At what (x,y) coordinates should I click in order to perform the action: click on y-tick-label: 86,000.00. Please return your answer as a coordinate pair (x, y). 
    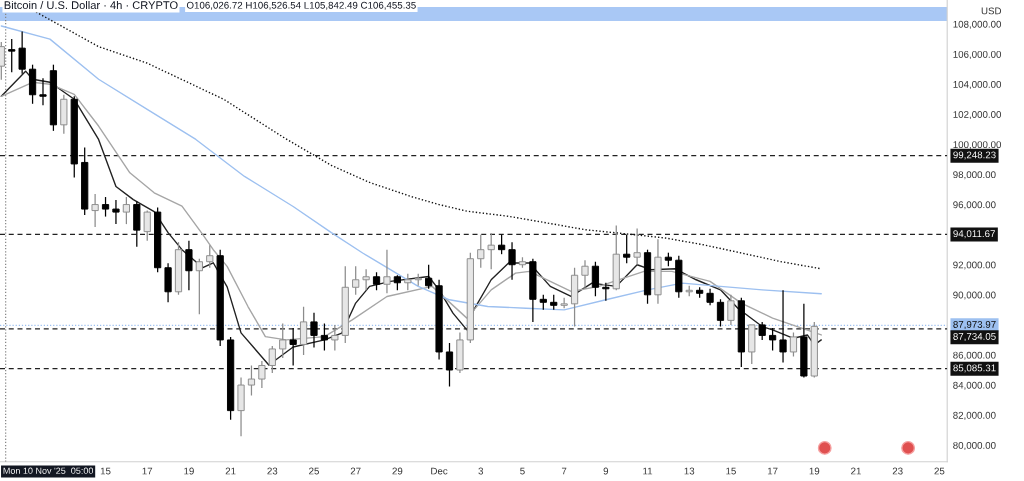
    Looking at the image, I should click on (974, 355).